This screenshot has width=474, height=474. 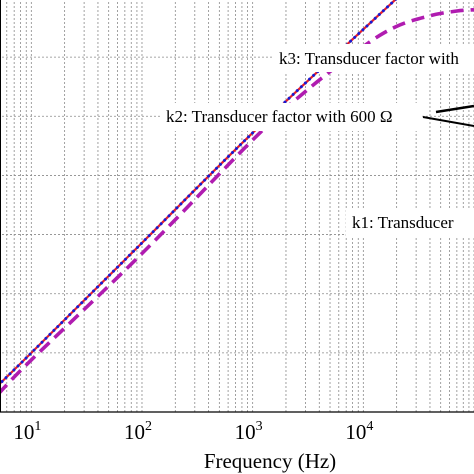 I want to click on annotation-bg-k3, so click(x=374, y=58).